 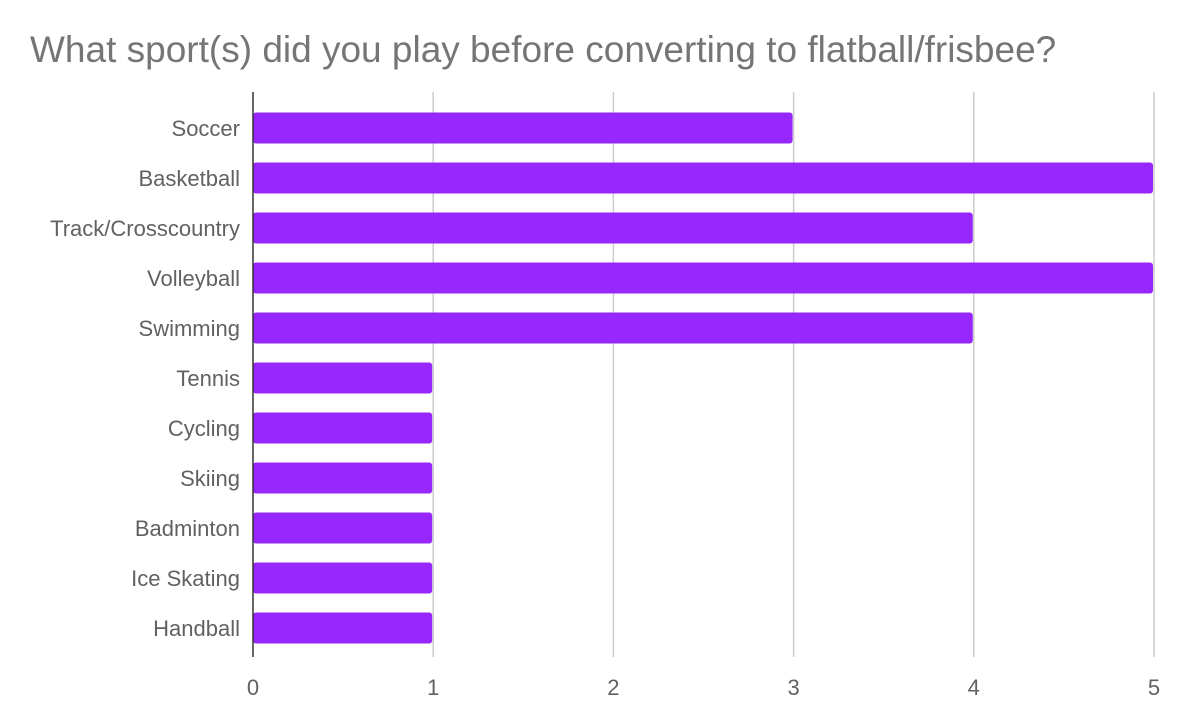 I want to click on bar-handball, so click(x=343, y=628).